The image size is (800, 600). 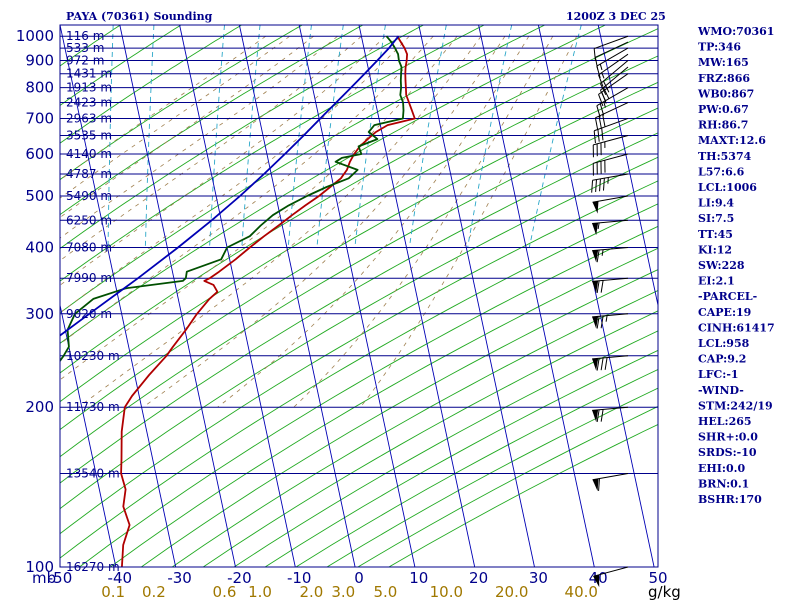 What do you see at coordinates (299, 578) in the screenshot?
I see `temperature-tick-label: -10` at bounding box center [299, 578].